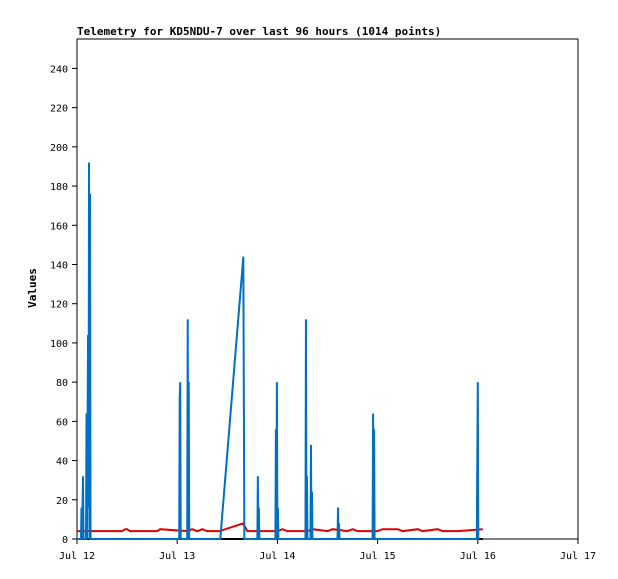 This screenshot has width=618, height=579. What do you see at coordinates (59, 265) in the screenshot?
I see `y-tick-label: 140` at bounding box center [59, 265].